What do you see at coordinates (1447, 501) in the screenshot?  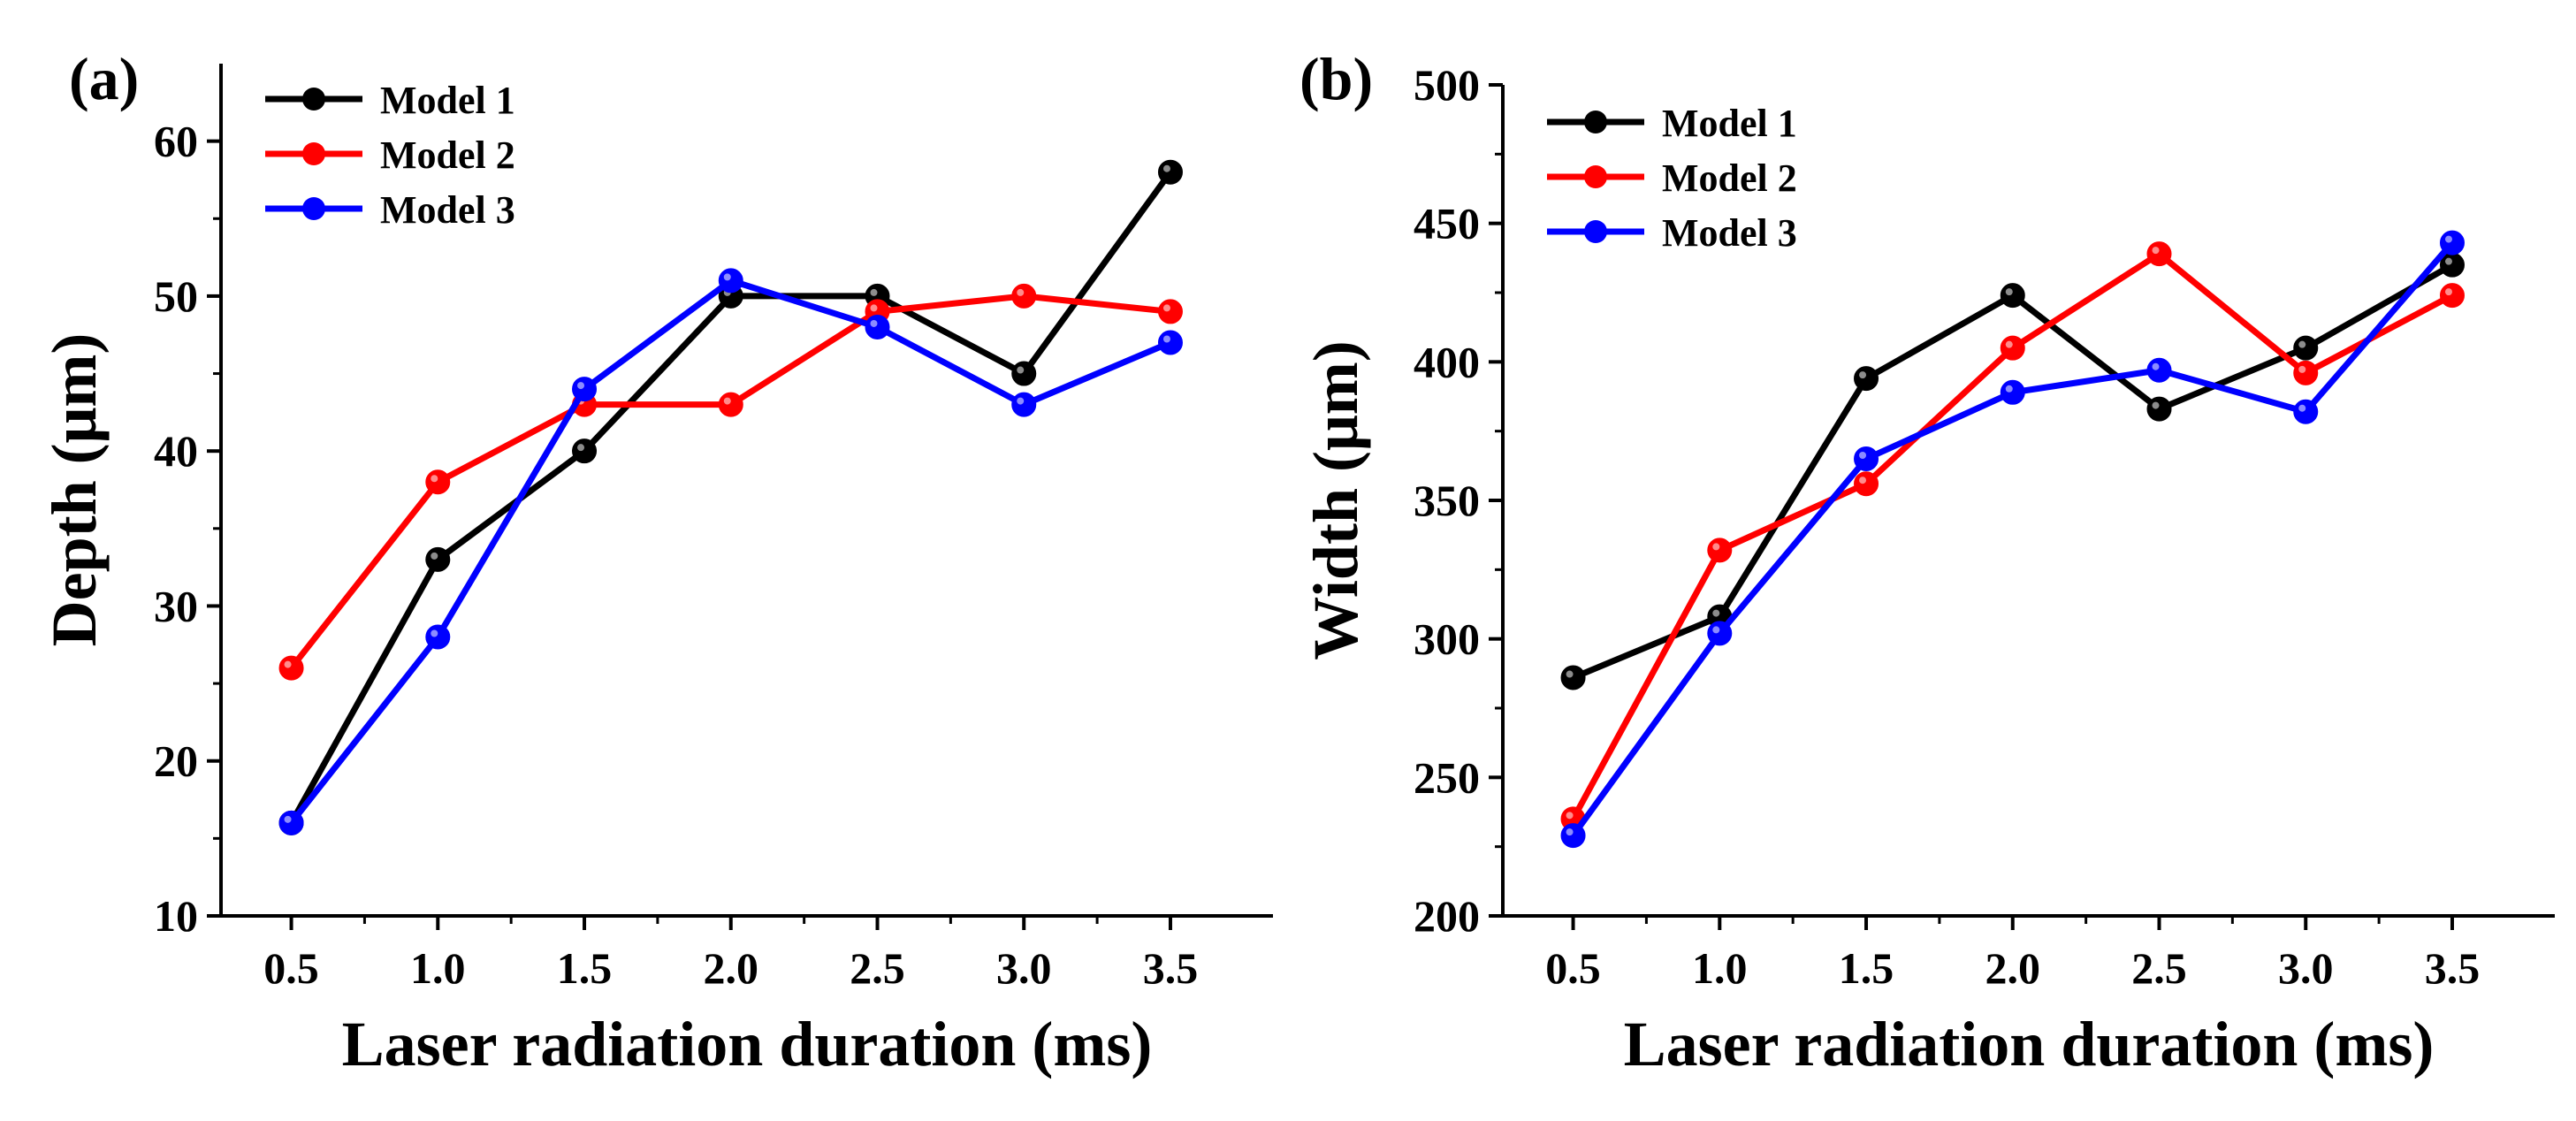 I see `y-tick-label: 350` at bounding box center [1447, 501].